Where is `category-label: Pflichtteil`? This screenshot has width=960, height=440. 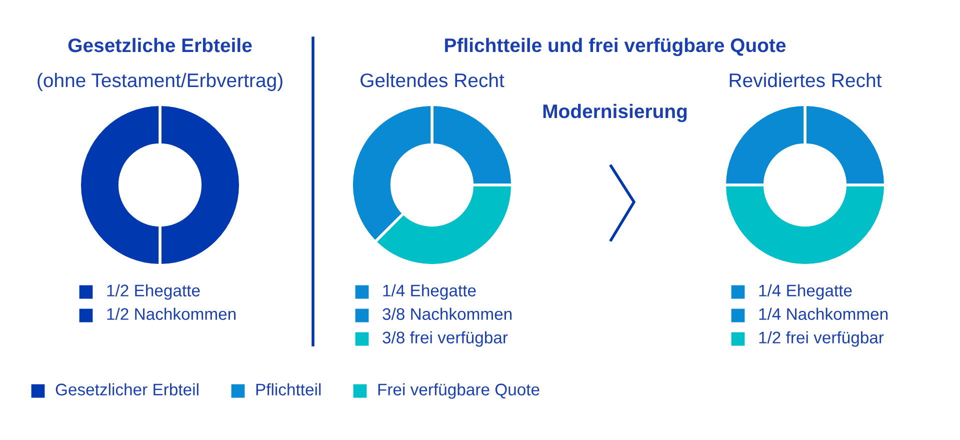 category-label: Pflichtteil is located at coordinates (288, 389).